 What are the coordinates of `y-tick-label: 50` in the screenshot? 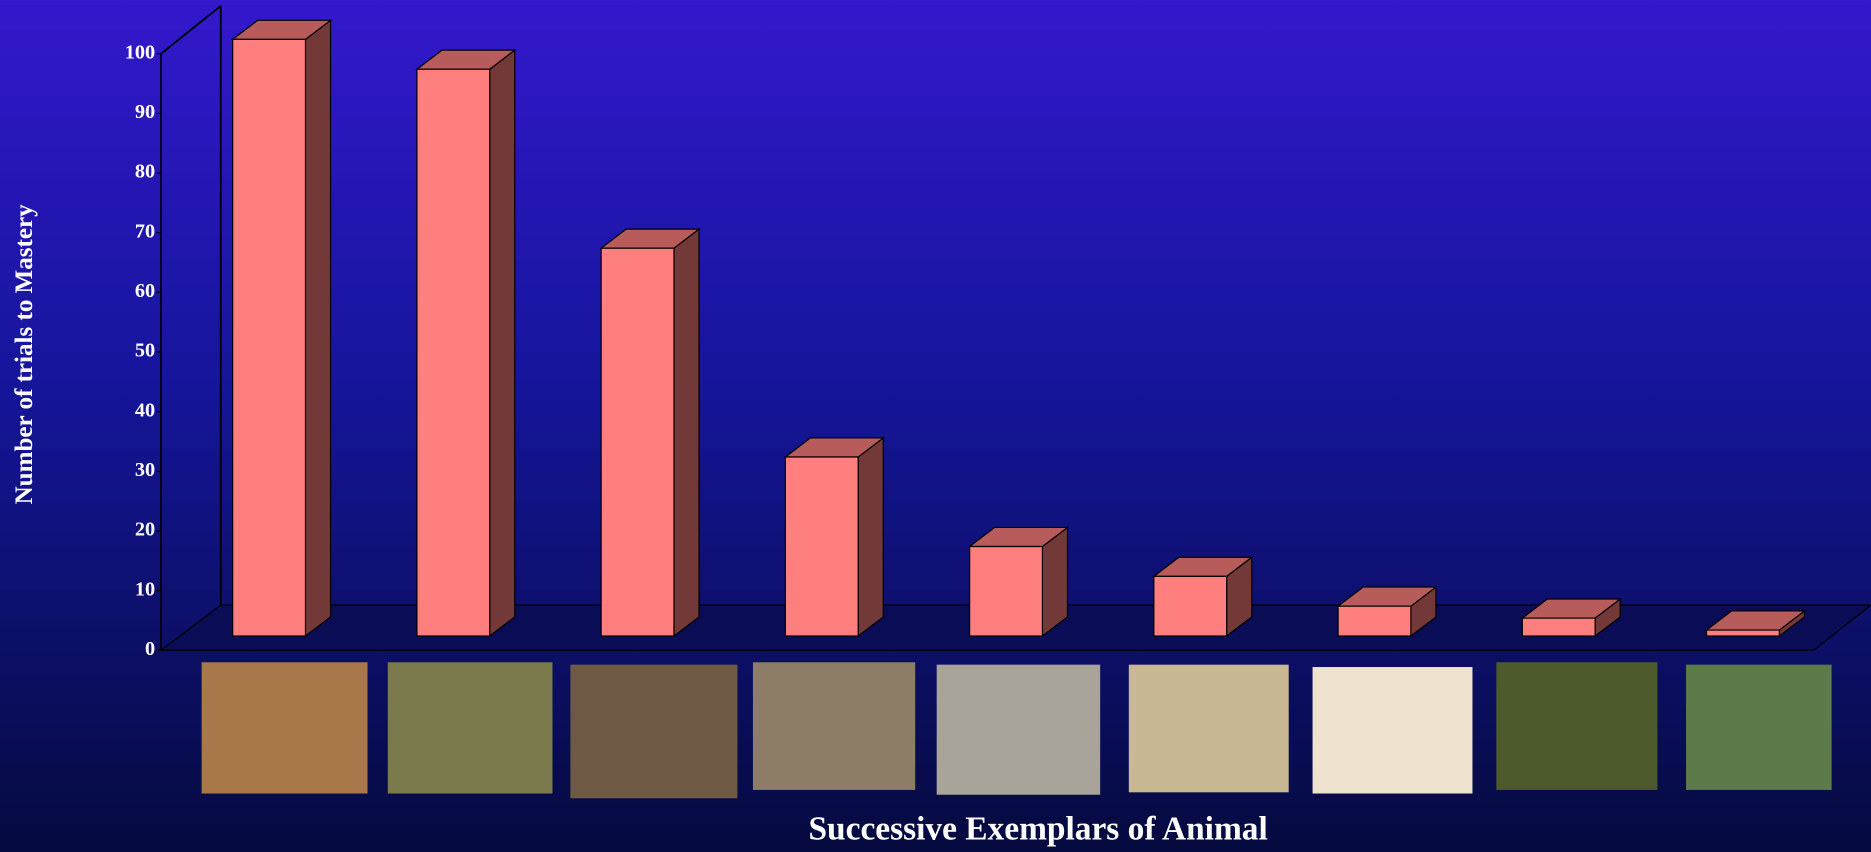 It's located at (145, 351).